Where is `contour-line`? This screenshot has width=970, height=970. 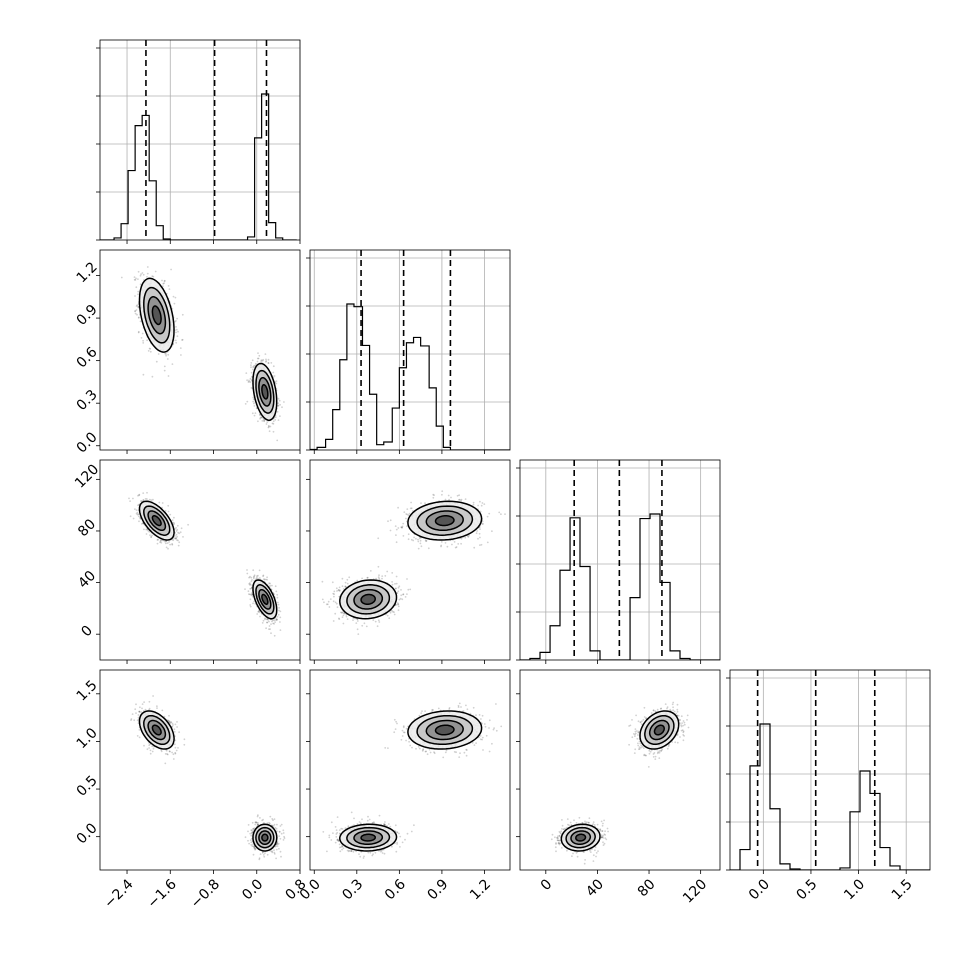 contour-line is located at coordinates (444, 521).